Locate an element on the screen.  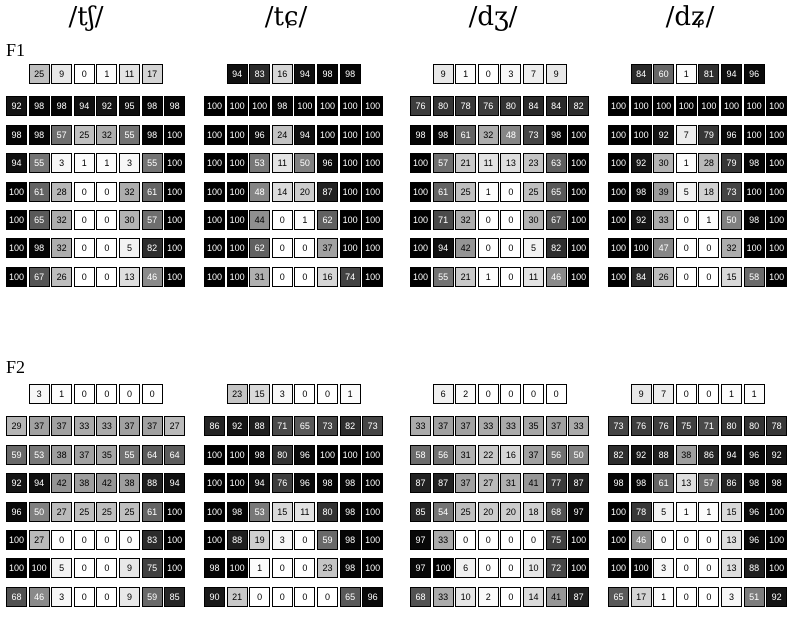
heatmap-top-cell: 7 is located at coordinates (533, 74).